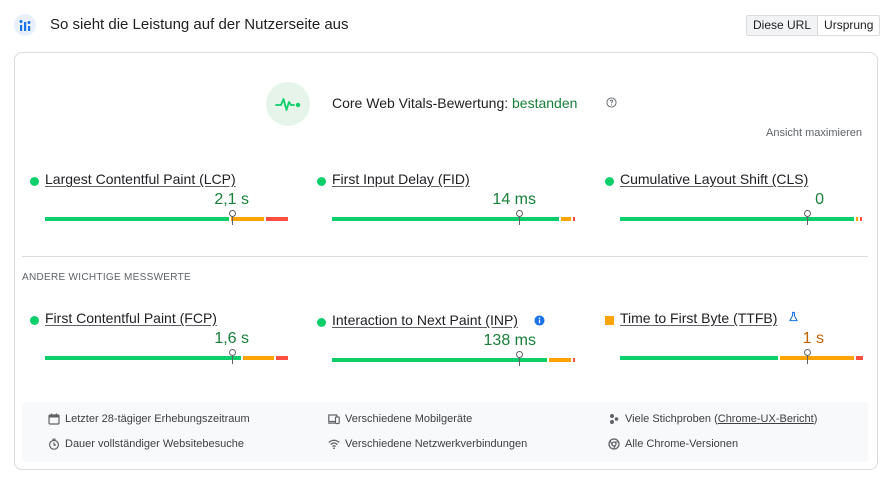  What do you see at coordinates (154, 444) in the screenshot?
I see `footer-text: Dauer vollständiger Websitebesuche` at bounding box center [154, 444].